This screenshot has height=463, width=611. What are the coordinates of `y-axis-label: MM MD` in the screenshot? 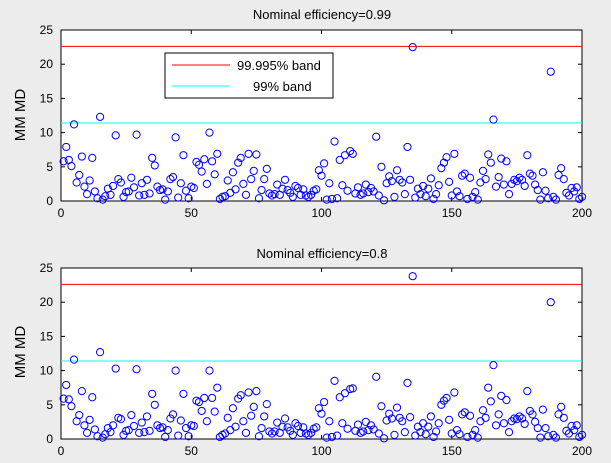 It's located at (20, 115).